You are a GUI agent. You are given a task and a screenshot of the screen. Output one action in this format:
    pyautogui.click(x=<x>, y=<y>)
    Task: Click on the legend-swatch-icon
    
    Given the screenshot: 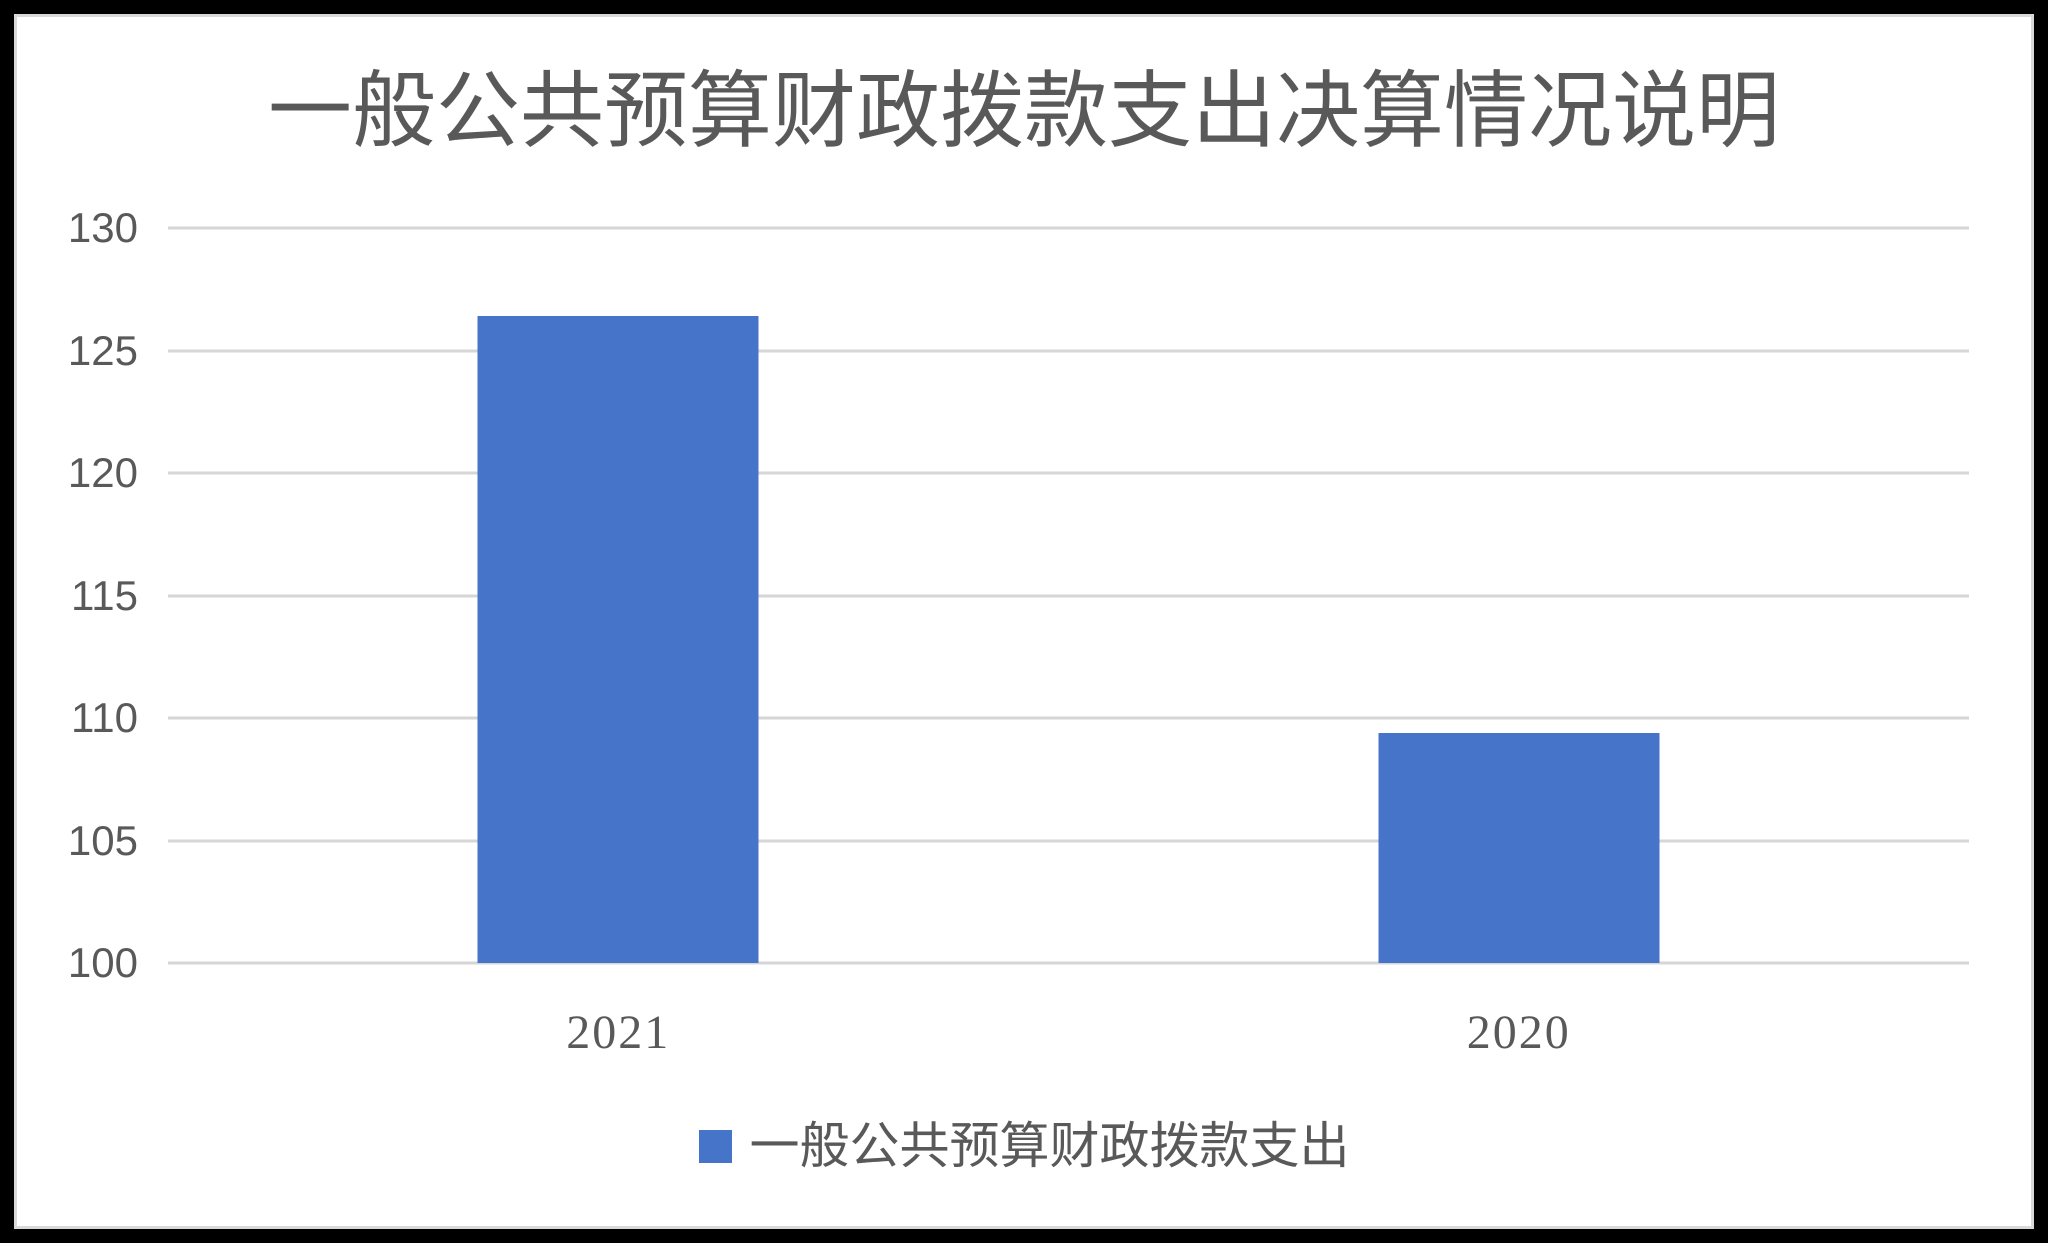 What is the action you would take?
    pyautogui.click(x=715, y=1146)
    